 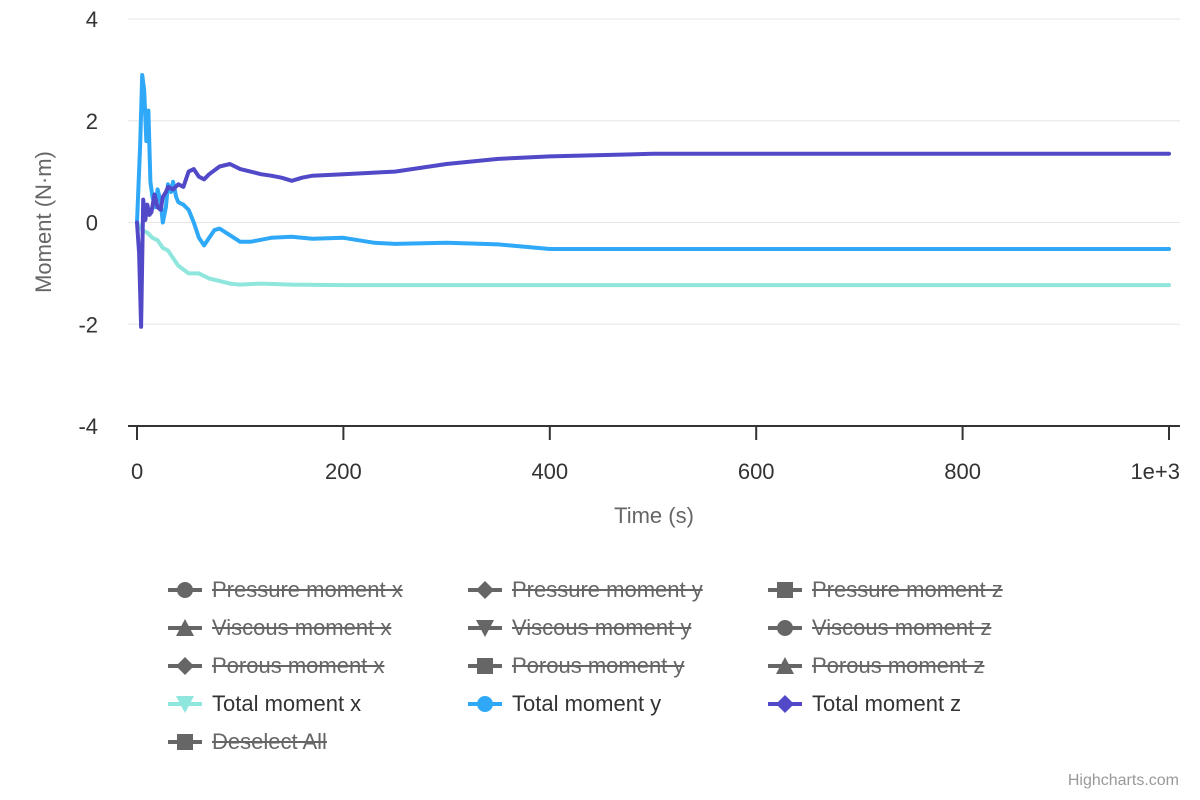 I want to click on legend-label: Total moment y, so click(x=587, y=703).